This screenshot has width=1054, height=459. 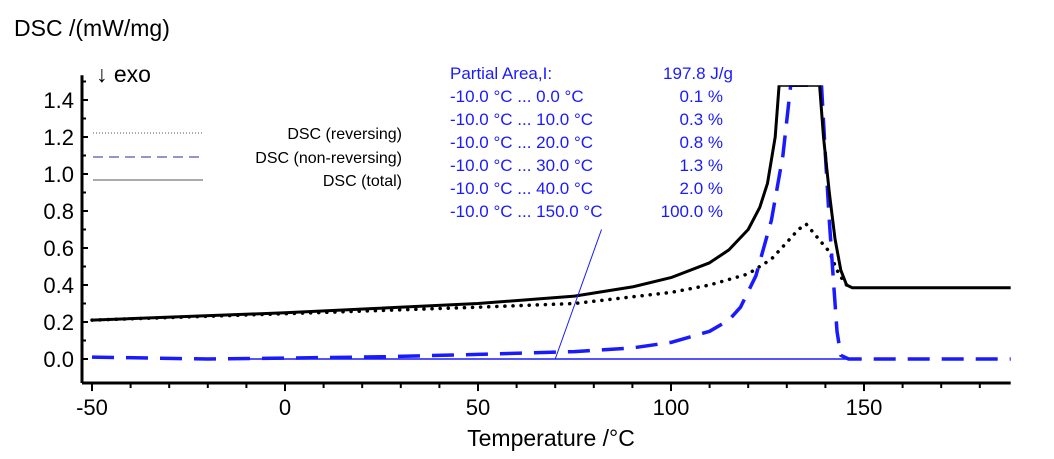 I want to click on y-tick-label: 0.2, so click(x=58, y=322).